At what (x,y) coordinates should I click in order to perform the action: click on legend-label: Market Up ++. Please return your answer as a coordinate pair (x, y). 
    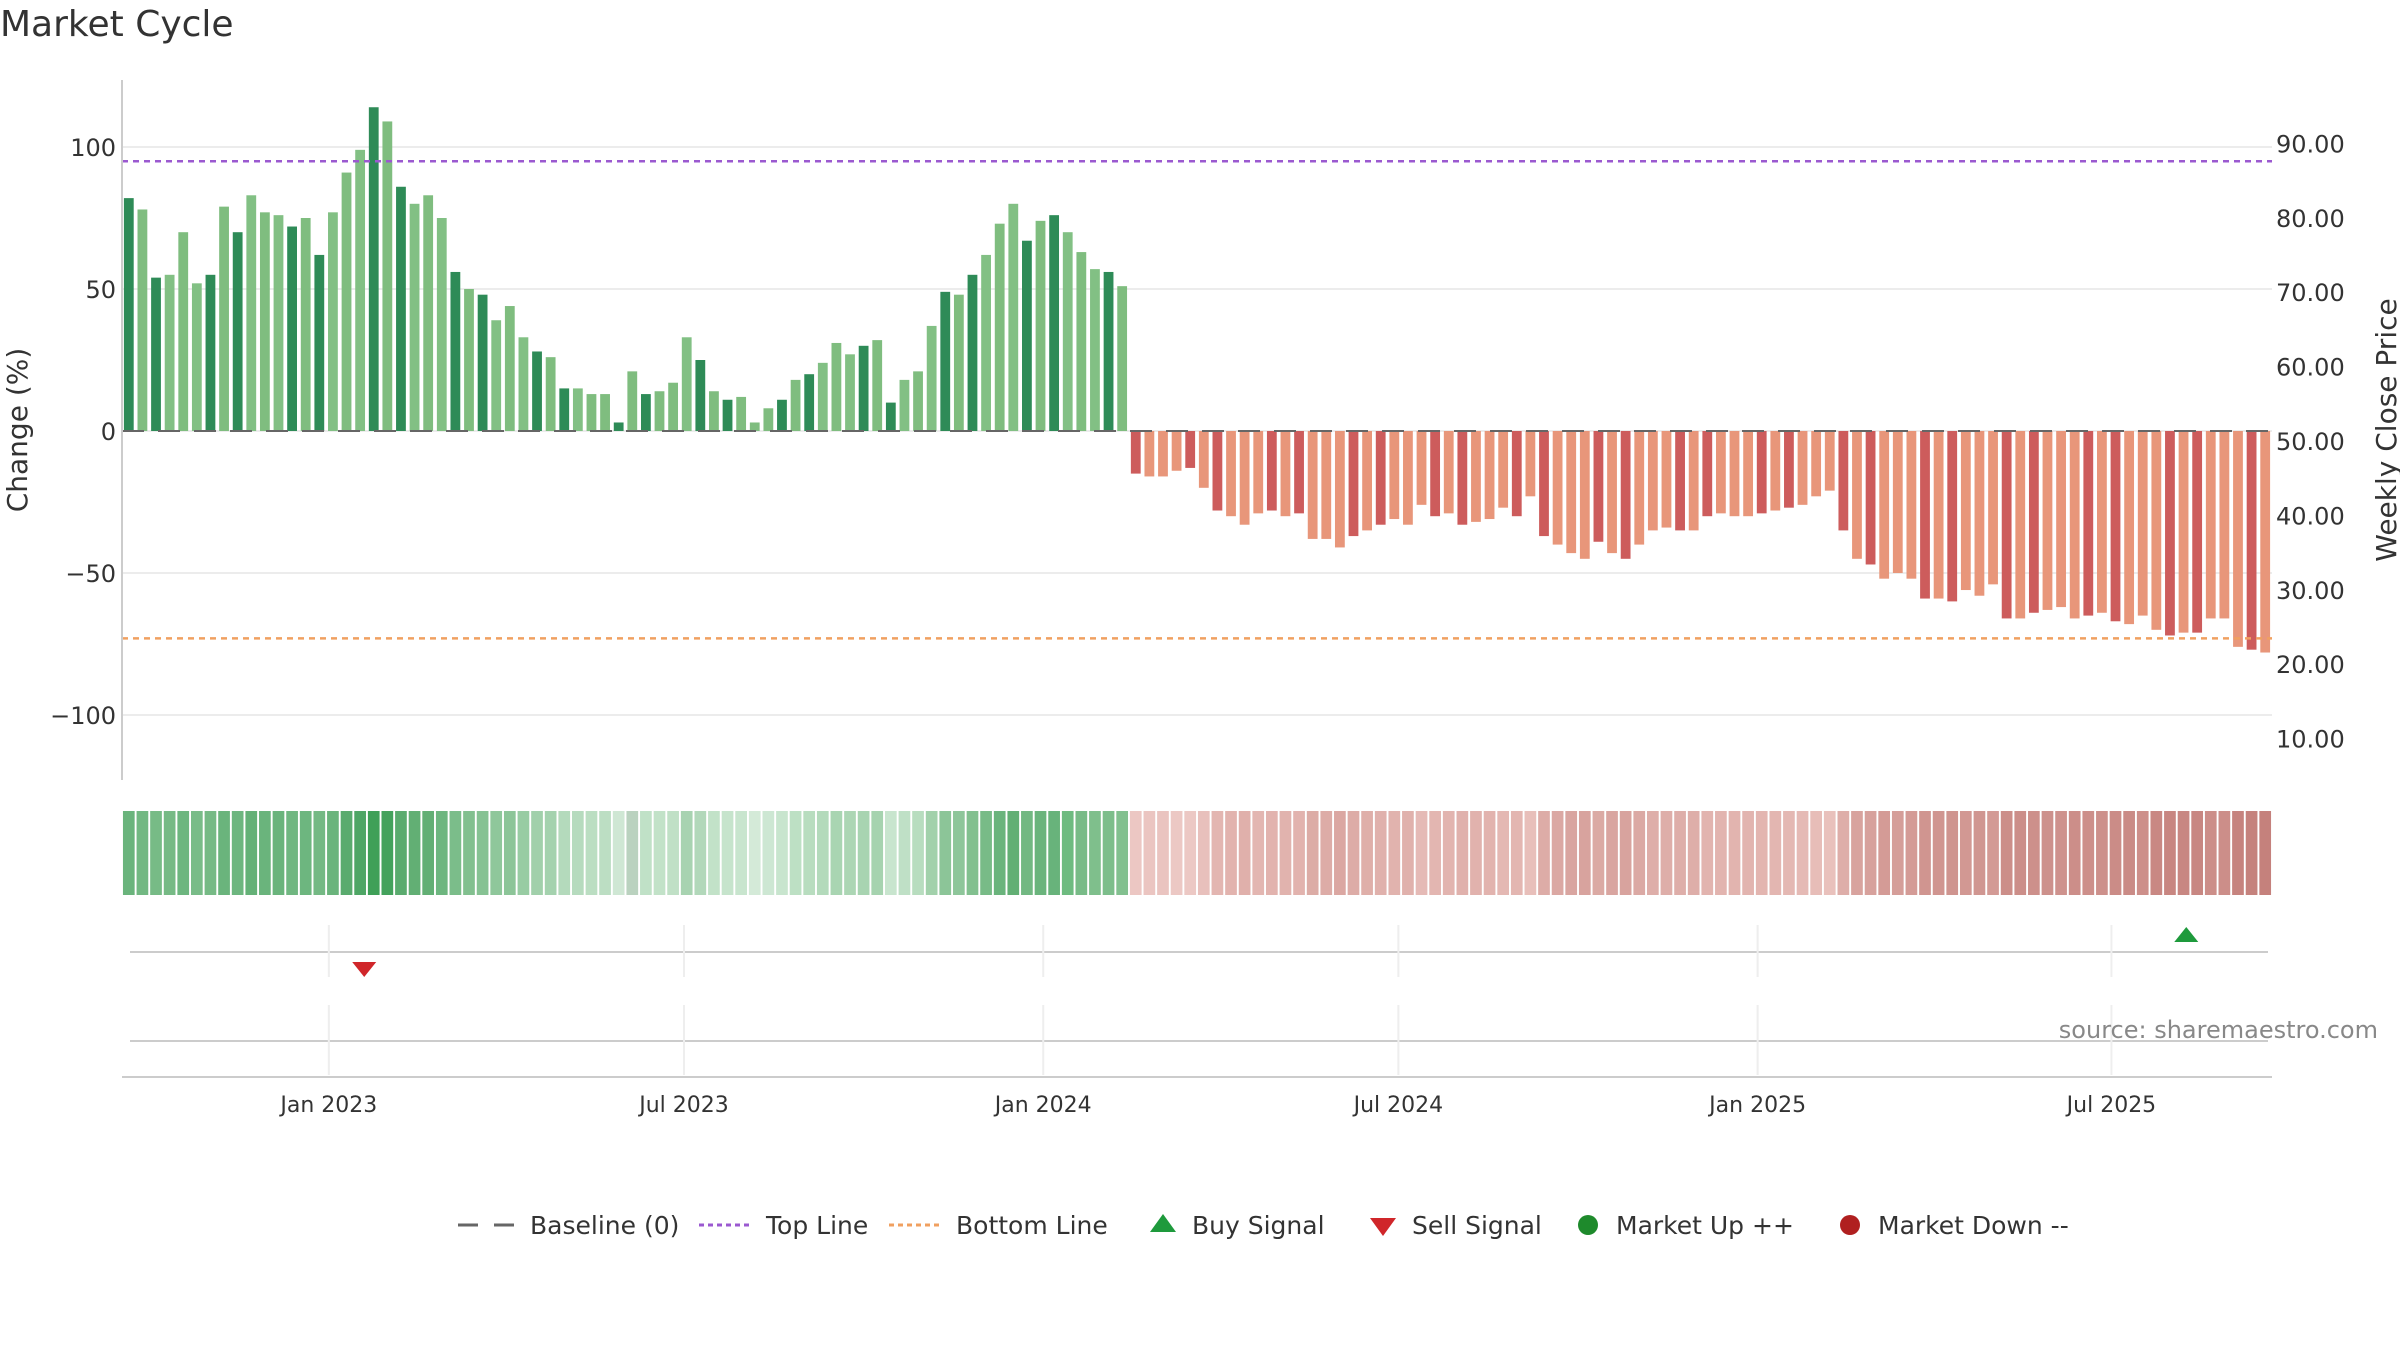
    Looking at the image, I should click on (1705, 1225).